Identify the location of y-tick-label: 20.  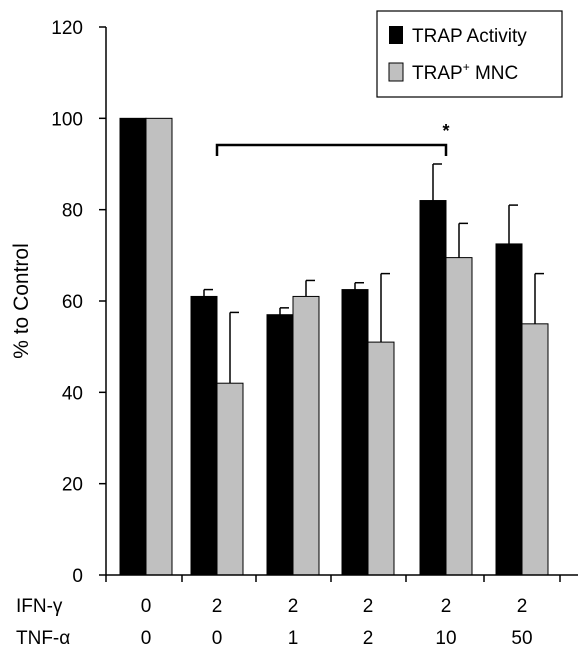
(72, 485).